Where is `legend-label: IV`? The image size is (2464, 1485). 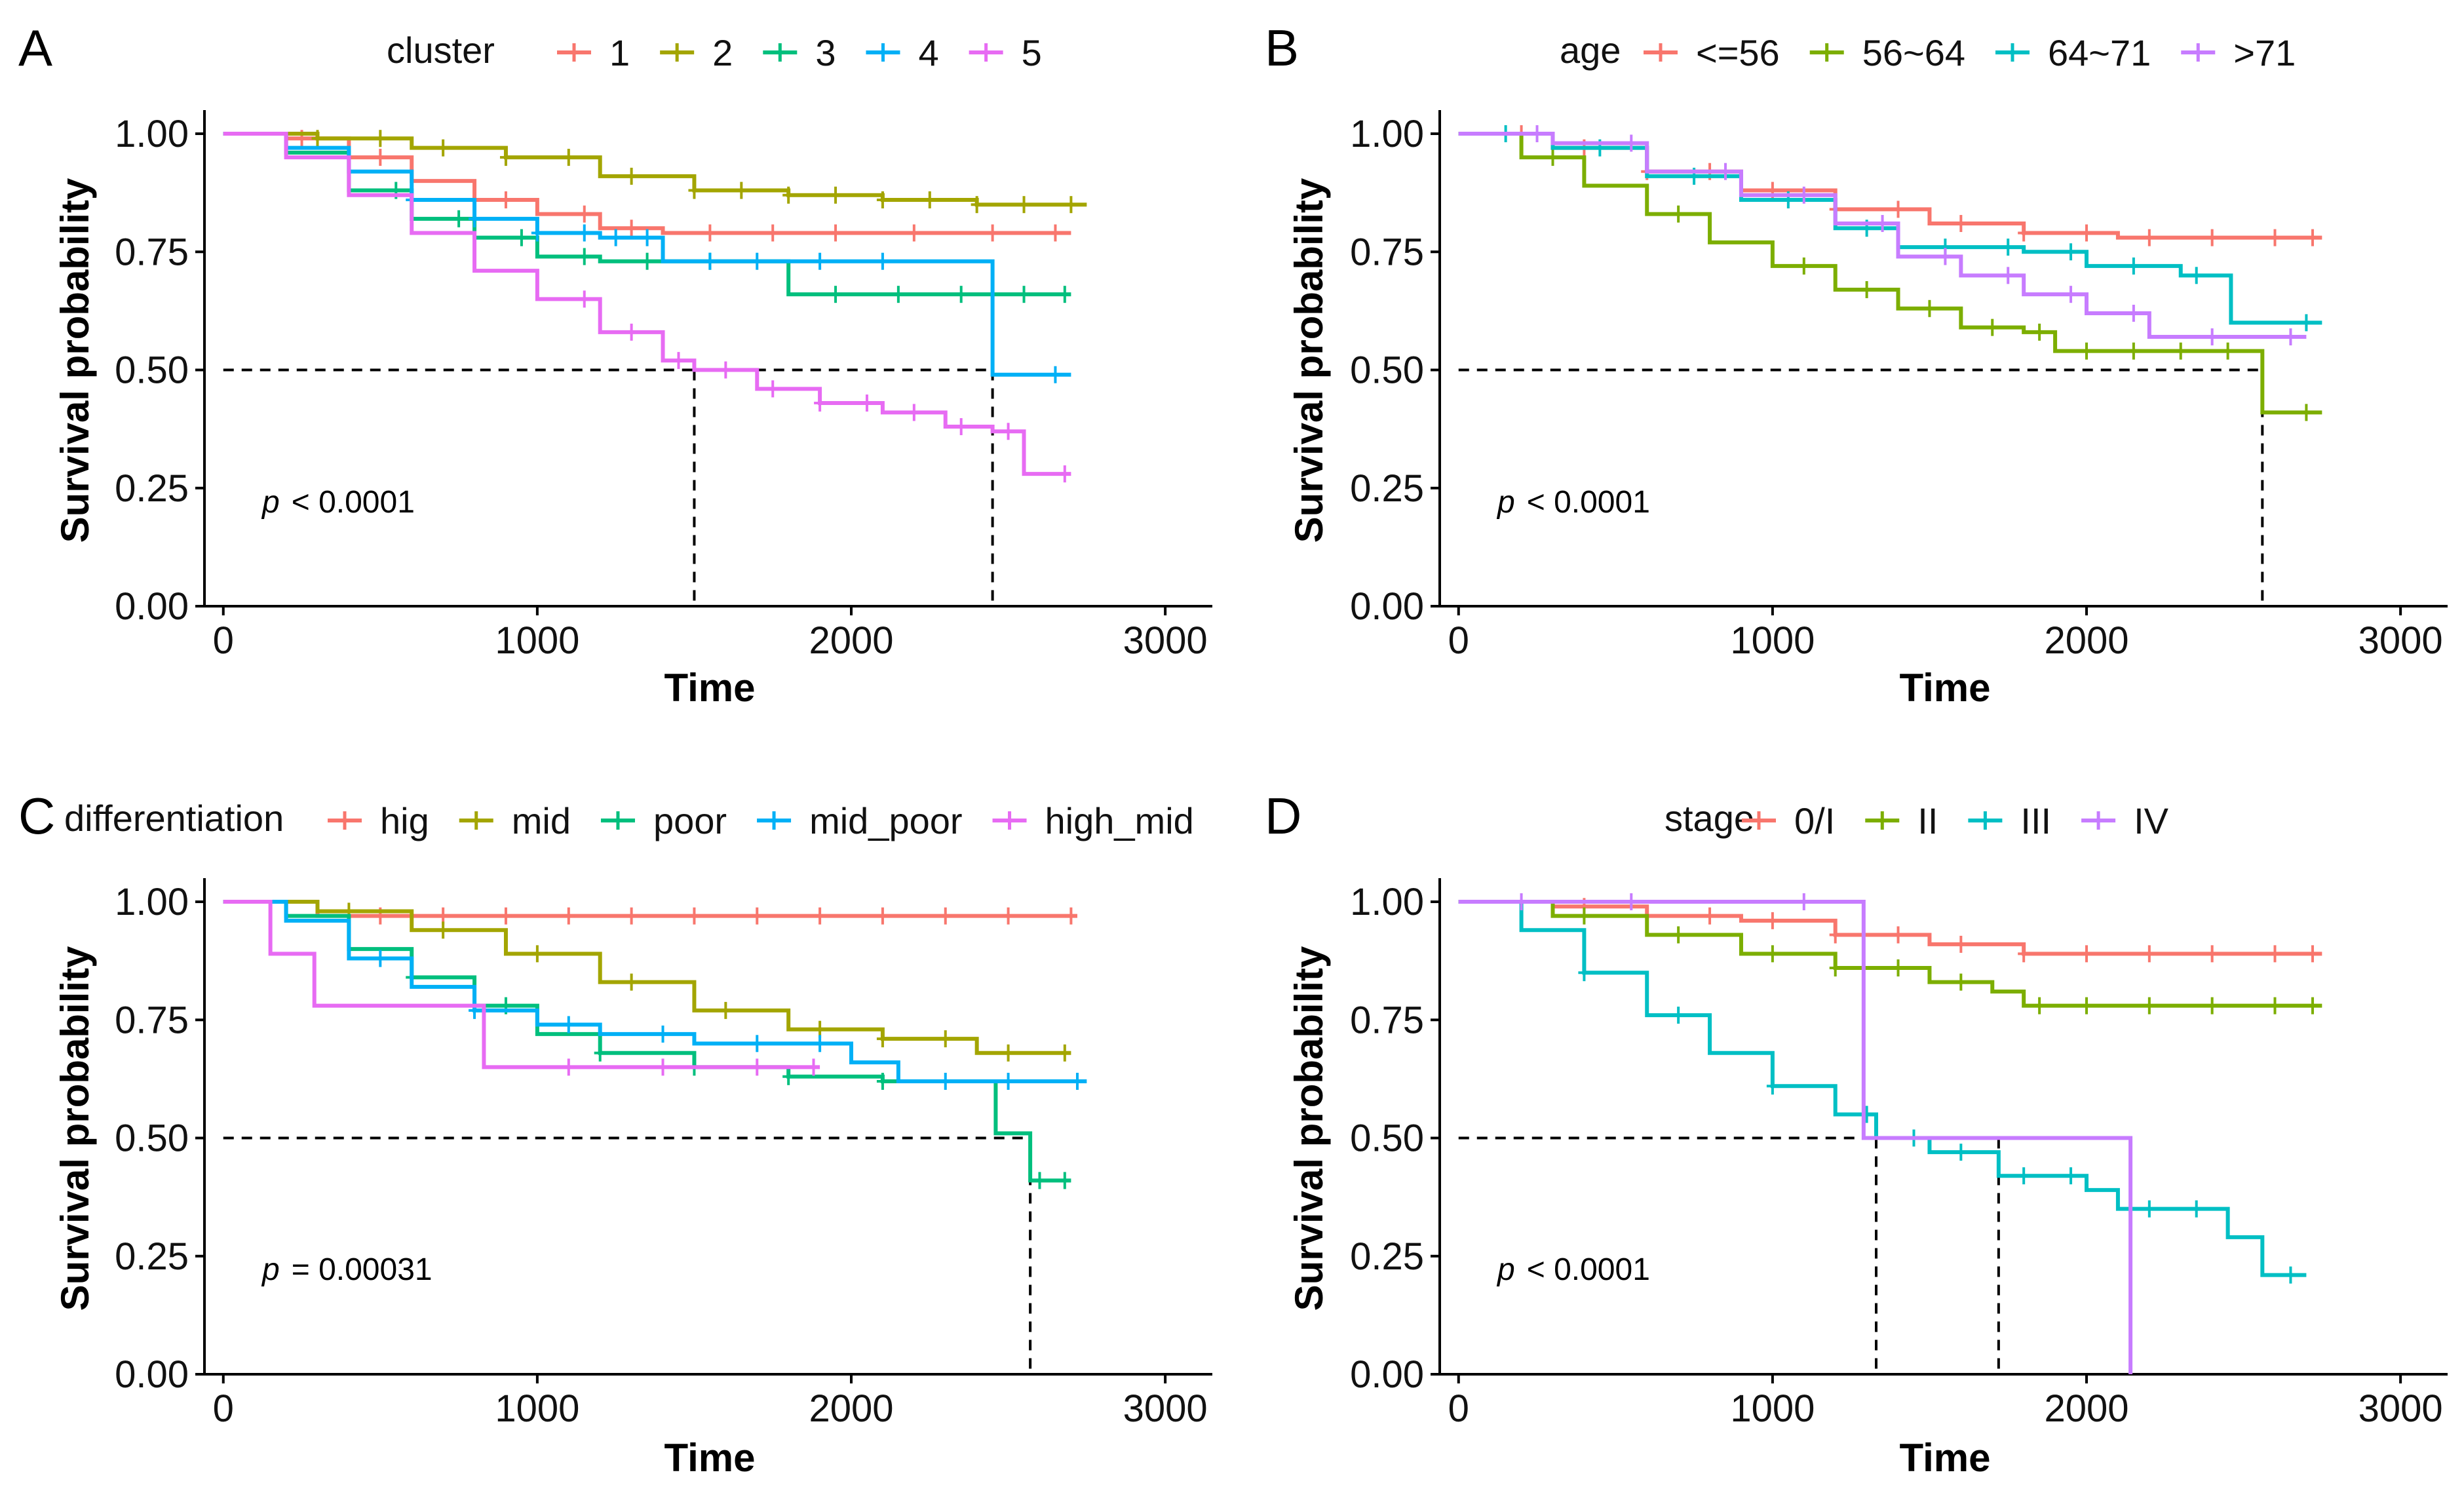 legend-label: IV is located at coordinates (2151, 820).